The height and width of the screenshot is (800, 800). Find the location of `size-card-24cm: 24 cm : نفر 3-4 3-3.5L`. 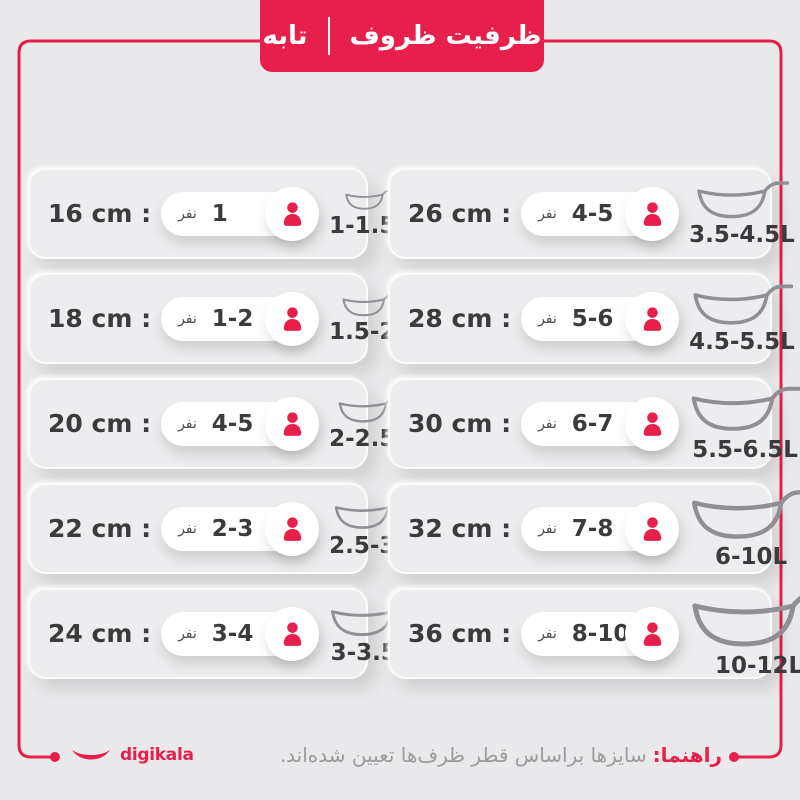

size-card-24cm: 24 cm : نفر 3-4 3-3.5L is located at coordinates (221, 633).